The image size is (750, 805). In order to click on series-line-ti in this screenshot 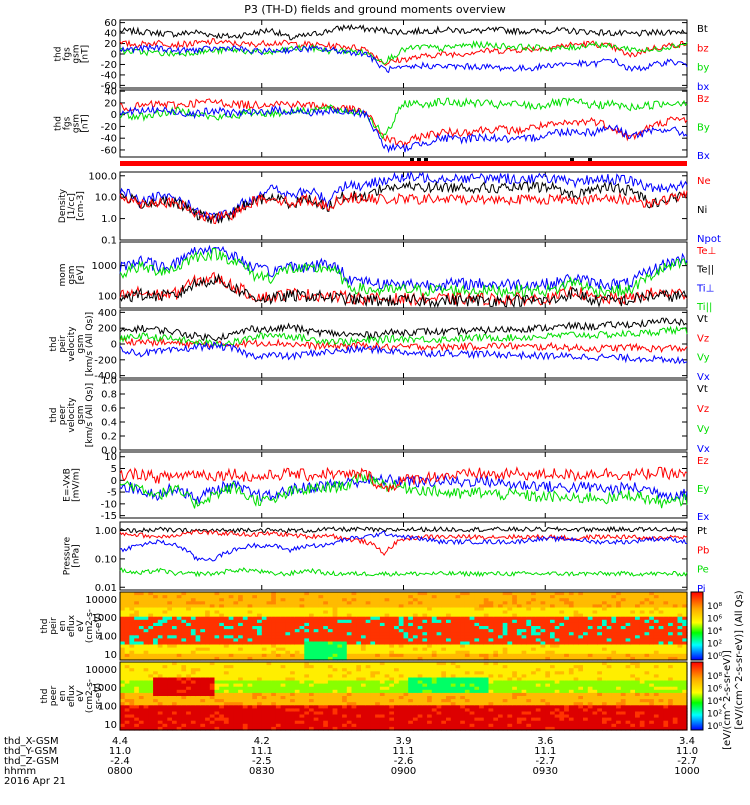, I will do `click(403, 273)`.